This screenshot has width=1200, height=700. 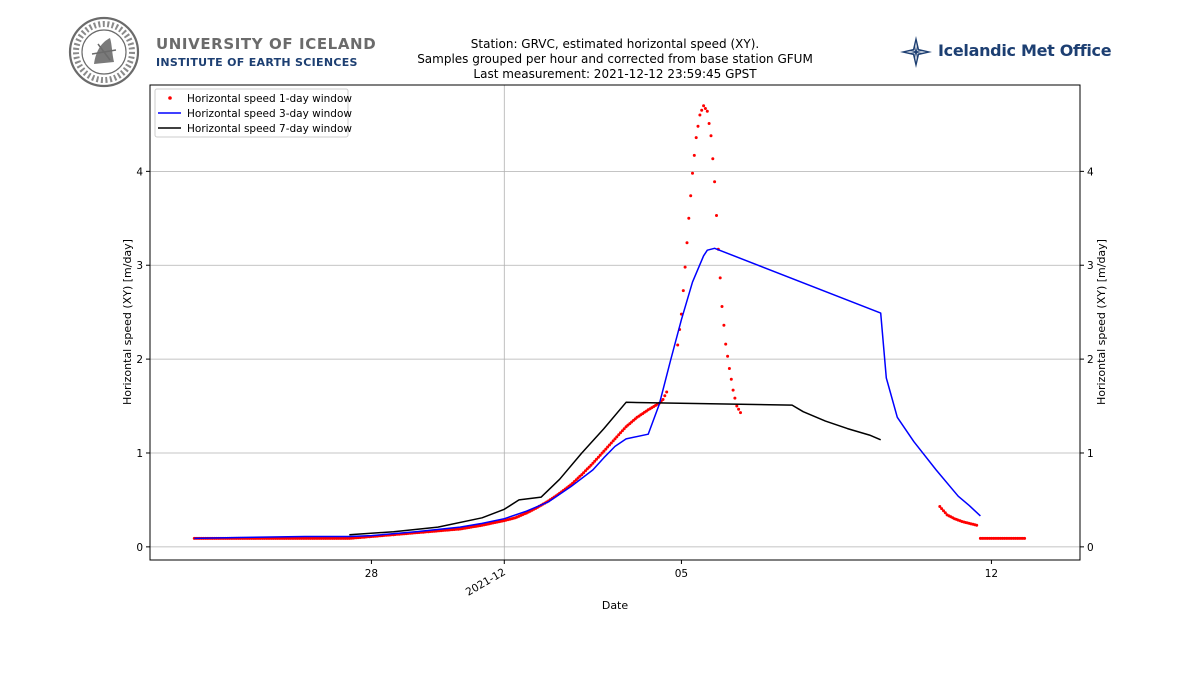 What do you see at coordinates (681, 574) in the screenshot?
I see `x-tick-label: 05` at bounding box center [681, 574].